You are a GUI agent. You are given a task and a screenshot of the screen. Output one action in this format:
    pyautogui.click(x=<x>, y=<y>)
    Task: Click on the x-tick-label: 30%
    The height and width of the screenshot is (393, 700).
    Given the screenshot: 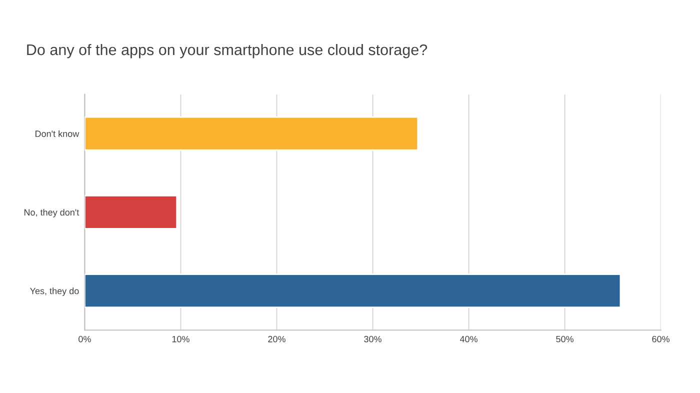 What is the action you would take?
    pyautogui.click(x=373, y=339)
    